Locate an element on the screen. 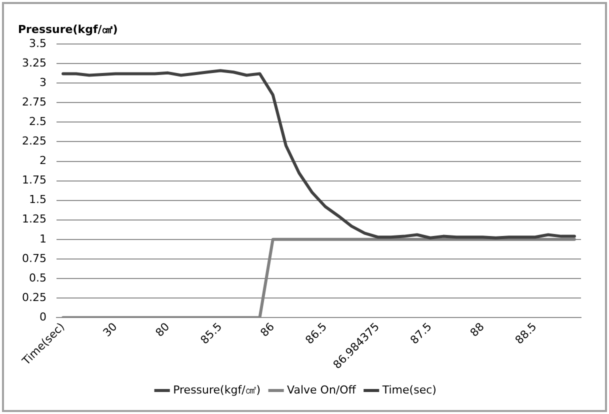 The image size is (609, 414). y-tick-label: 1.25 is located at coordinates (34, 219).